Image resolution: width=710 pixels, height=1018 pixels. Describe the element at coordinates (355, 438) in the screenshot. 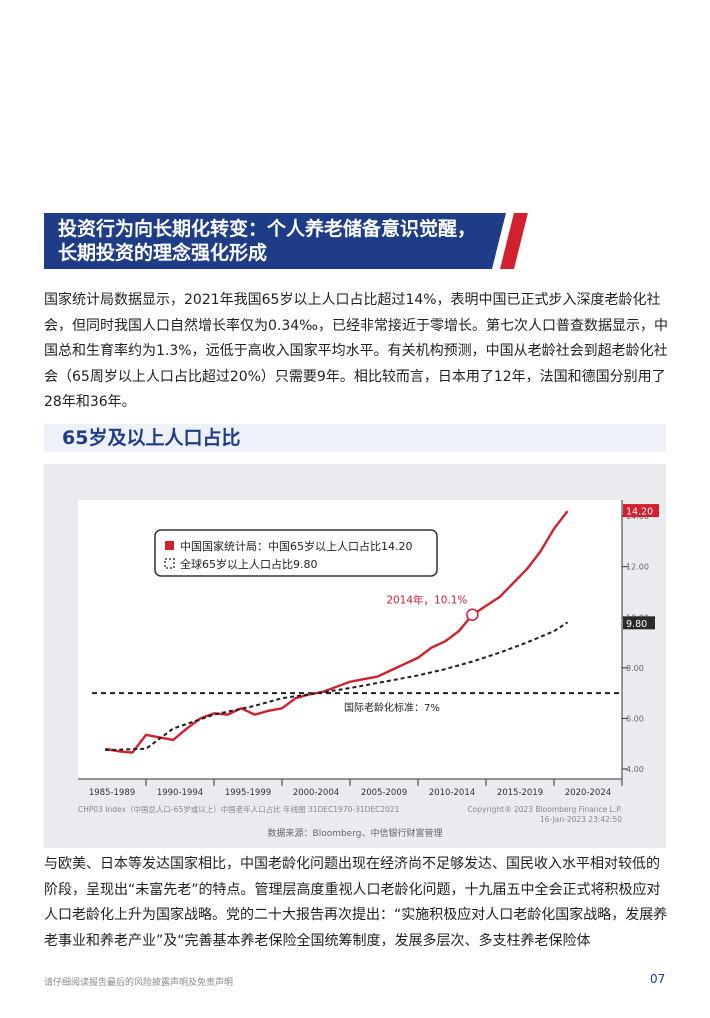

I see `chart-title-bar: 65岁及以上人口占比` at that location.